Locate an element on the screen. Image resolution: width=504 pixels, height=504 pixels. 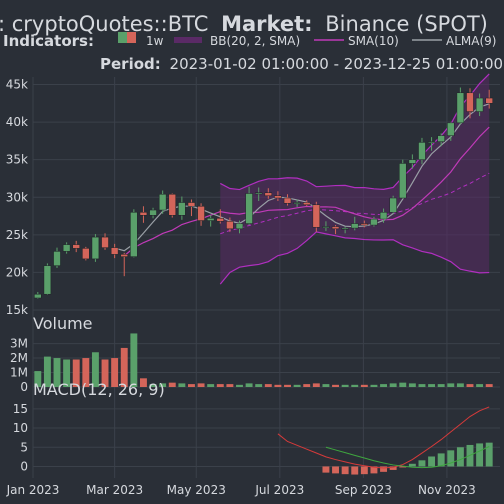
bb-lower is located at coordinates (354, 258).